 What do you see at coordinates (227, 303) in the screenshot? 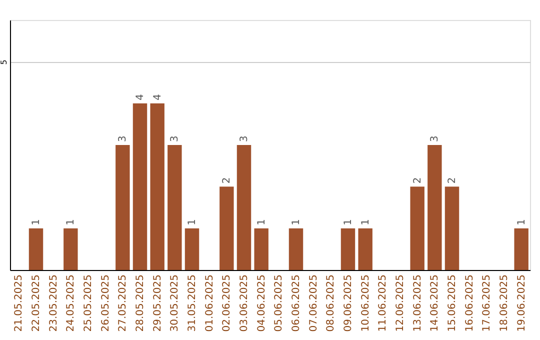
I see `x-tick-label: 02.06.2025` at bounding box center [227, 303].